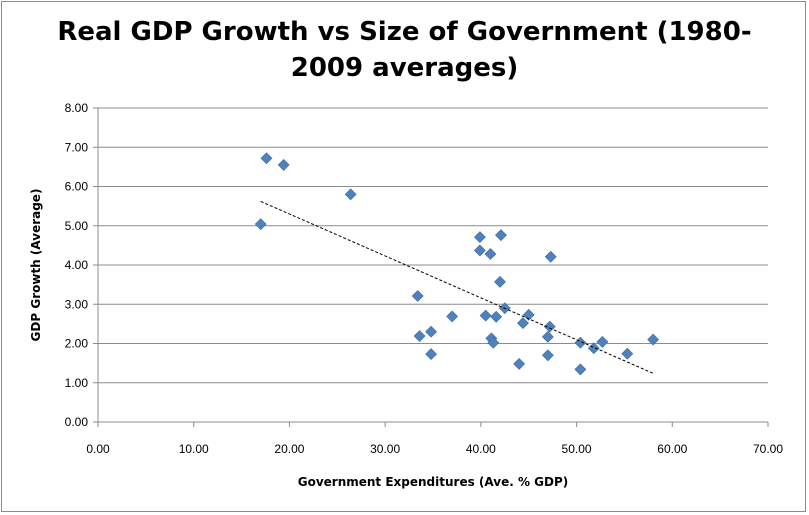 Image resolution: width=809 pixels, height=515 pixels. Describe the element at coordinates (77, 304) in the screenshot. I see `y-tick-label: 3.00` at that location.